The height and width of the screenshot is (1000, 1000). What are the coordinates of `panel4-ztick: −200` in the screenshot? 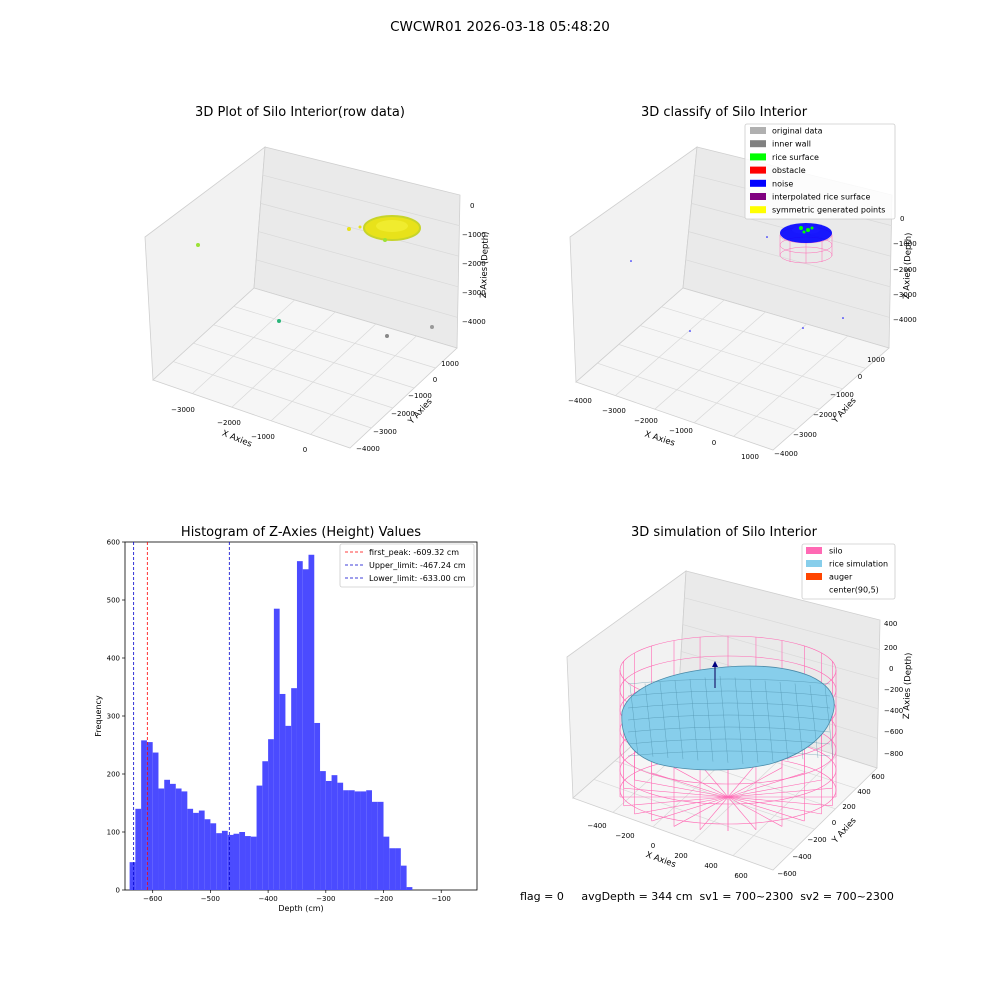 It's located at (893, 690).